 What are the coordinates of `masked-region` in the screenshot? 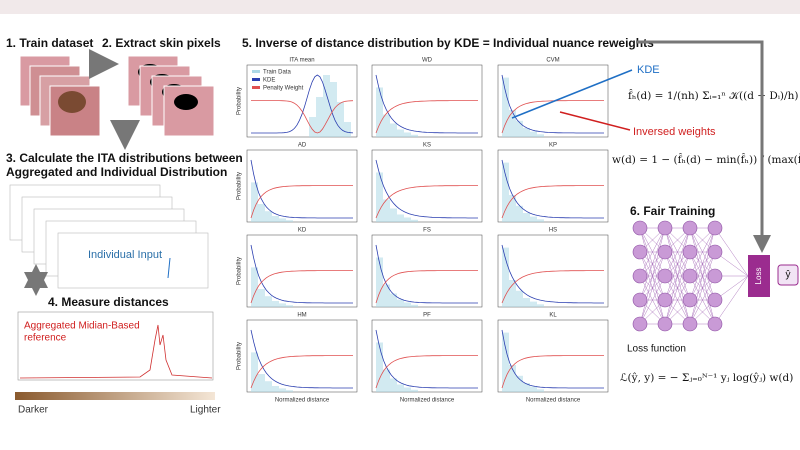 It's located at (186, 102).